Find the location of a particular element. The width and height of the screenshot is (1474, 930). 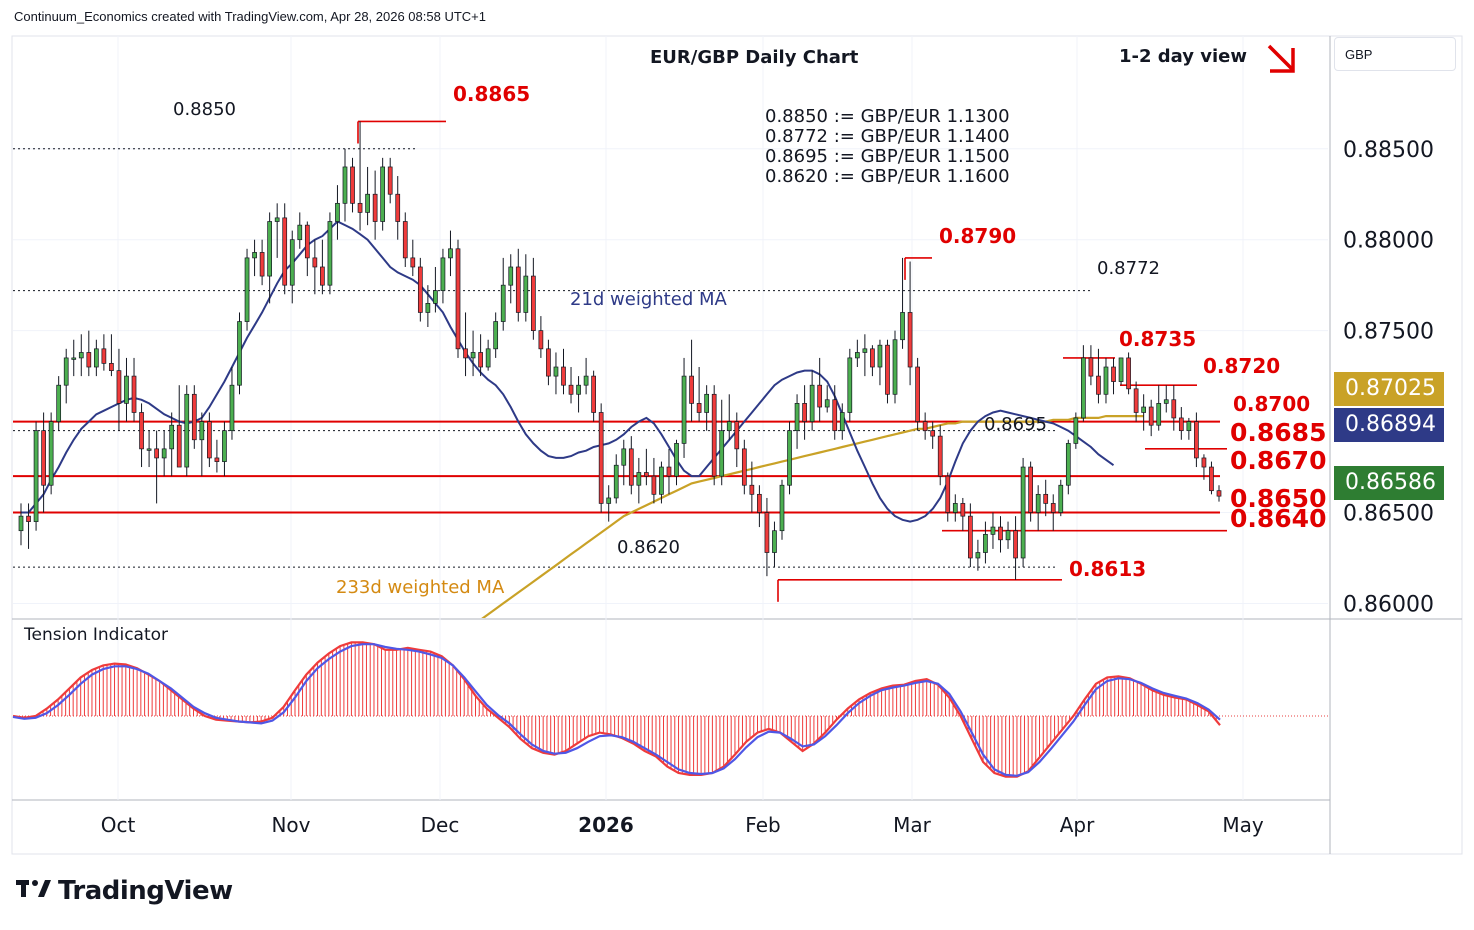

currency-selector: GBP is located at coordinates (1395, 54).